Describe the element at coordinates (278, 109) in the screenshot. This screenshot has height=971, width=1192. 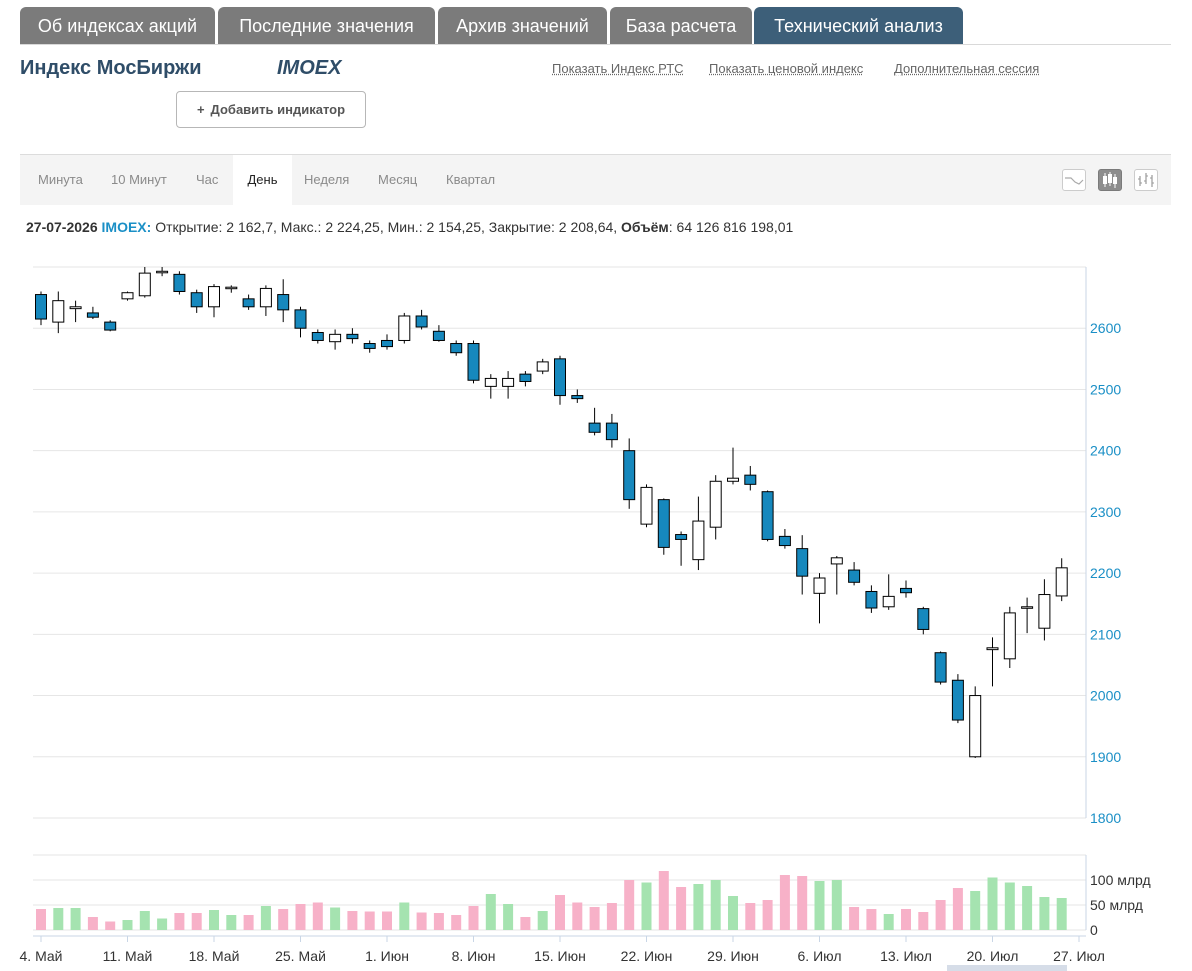
I see `add-indicator-label: Добавить индикатор` at that location.